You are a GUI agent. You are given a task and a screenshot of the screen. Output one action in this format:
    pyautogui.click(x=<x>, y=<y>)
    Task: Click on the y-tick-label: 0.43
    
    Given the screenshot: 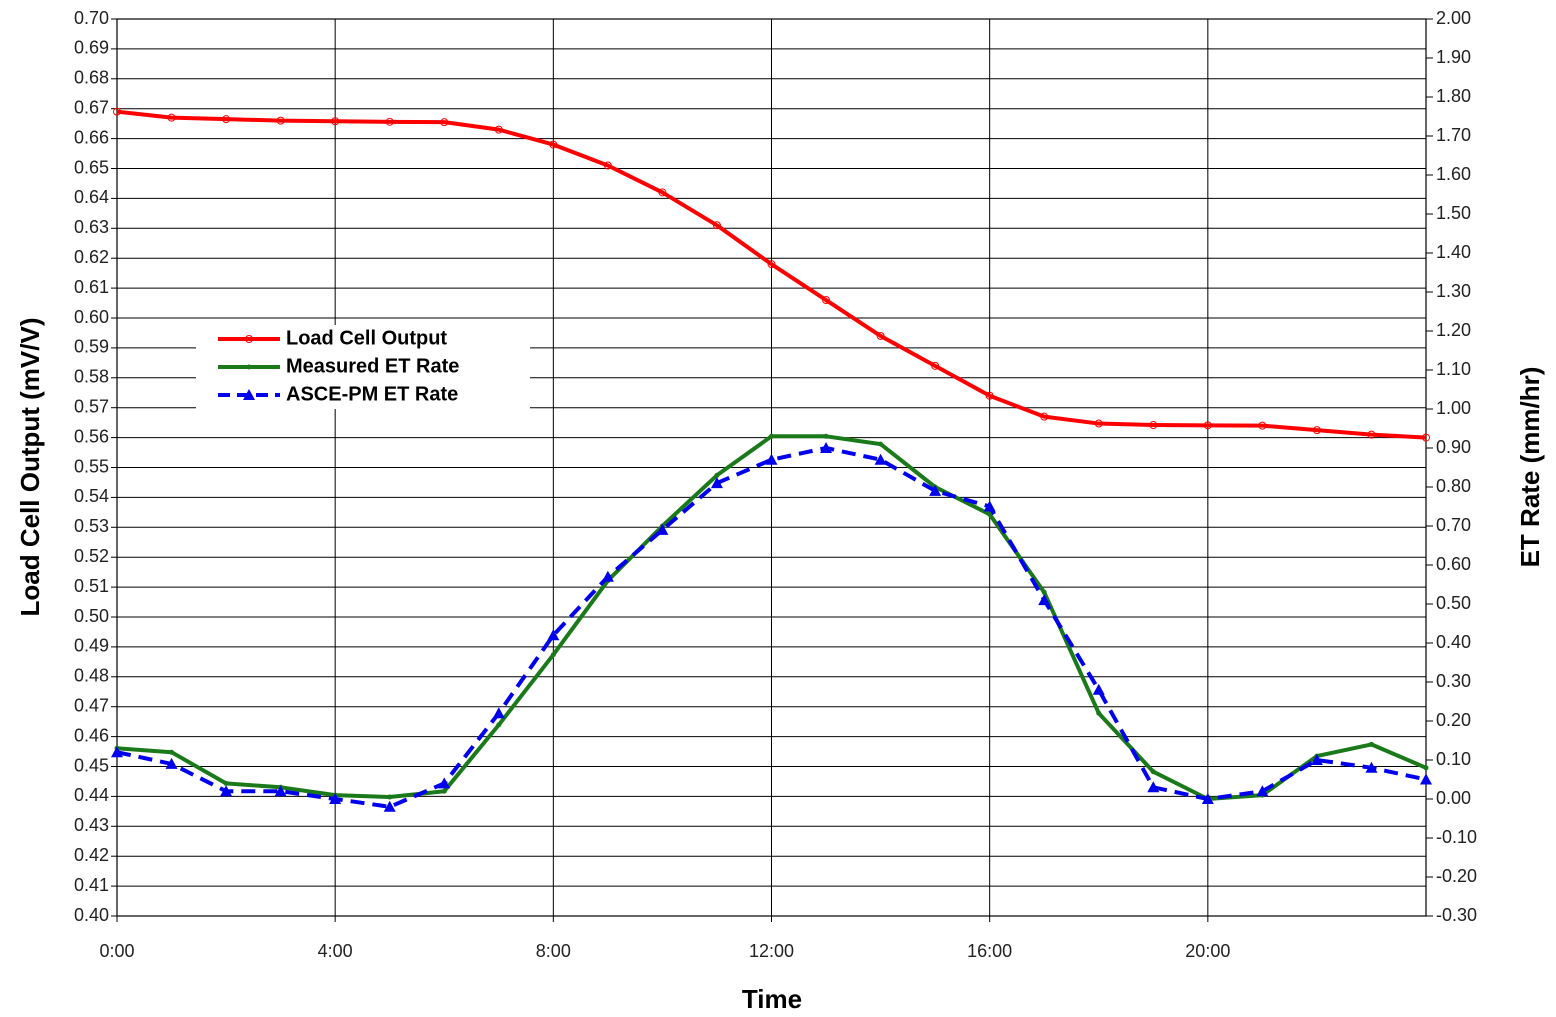 What is the action you would take?
    pyautogui.click(x=91, y=825)
    